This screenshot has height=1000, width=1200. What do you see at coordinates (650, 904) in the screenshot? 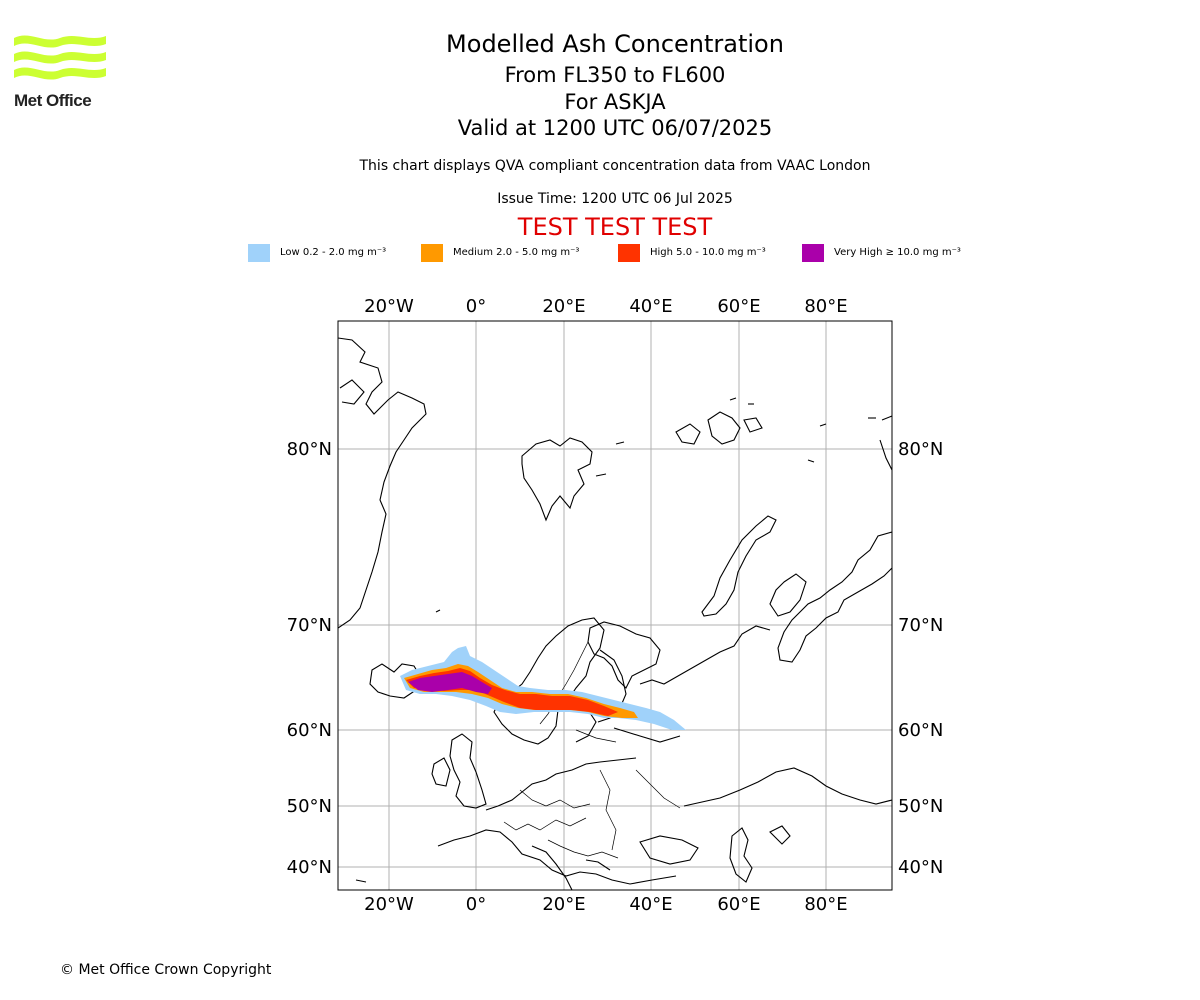
I see `lon-tick-bottom: 40°E` at bounding box center [650, 904].